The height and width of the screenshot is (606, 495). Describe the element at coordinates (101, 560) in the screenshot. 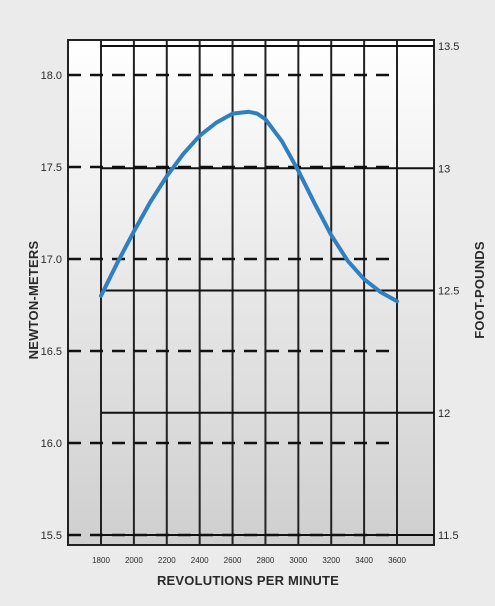

I see `x-tick-label: 1800` at that location.